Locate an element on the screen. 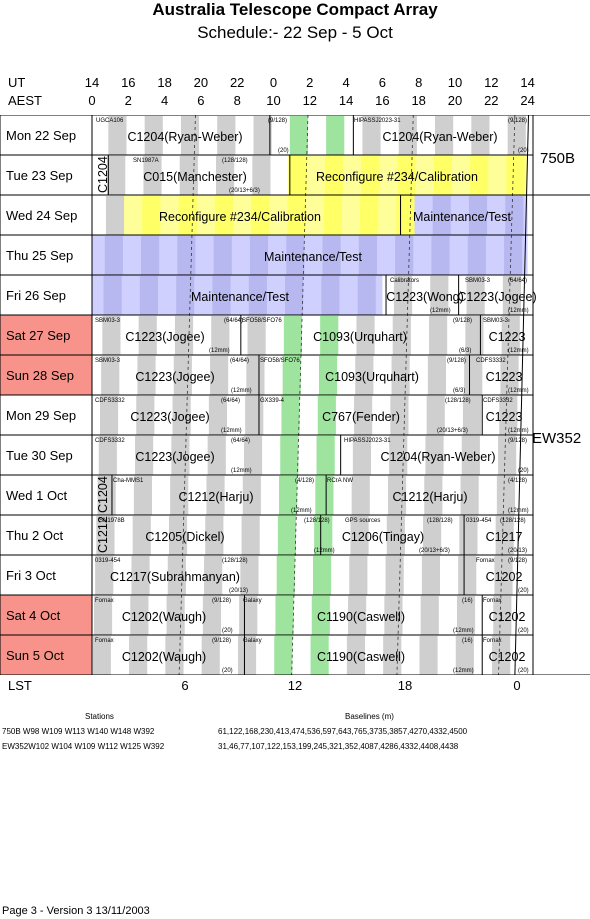 The width and height of the screenshot is (590, 919). program-label: C1202 is located at coordinates (504, 577).